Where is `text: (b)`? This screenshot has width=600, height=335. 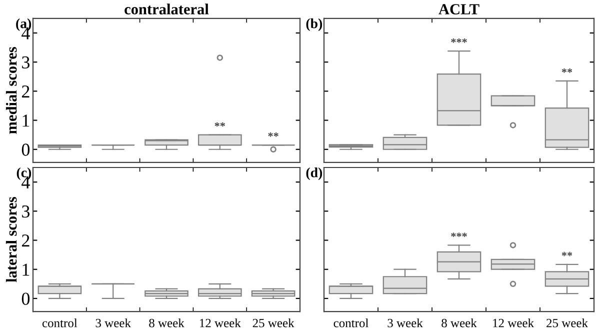 text: (b) is located at coordinates (314, 25).